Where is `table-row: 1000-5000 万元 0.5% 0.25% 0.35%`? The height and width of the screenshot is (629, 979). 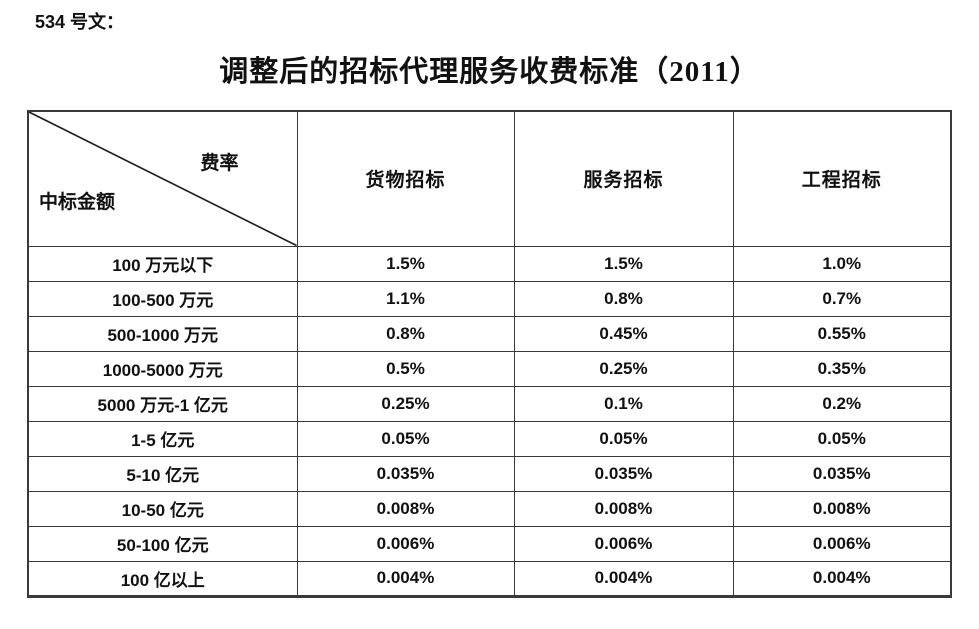 table-row: 1000-5000 万元 0.5% 0.25% 0.35% is located at coordinates (489, 368).